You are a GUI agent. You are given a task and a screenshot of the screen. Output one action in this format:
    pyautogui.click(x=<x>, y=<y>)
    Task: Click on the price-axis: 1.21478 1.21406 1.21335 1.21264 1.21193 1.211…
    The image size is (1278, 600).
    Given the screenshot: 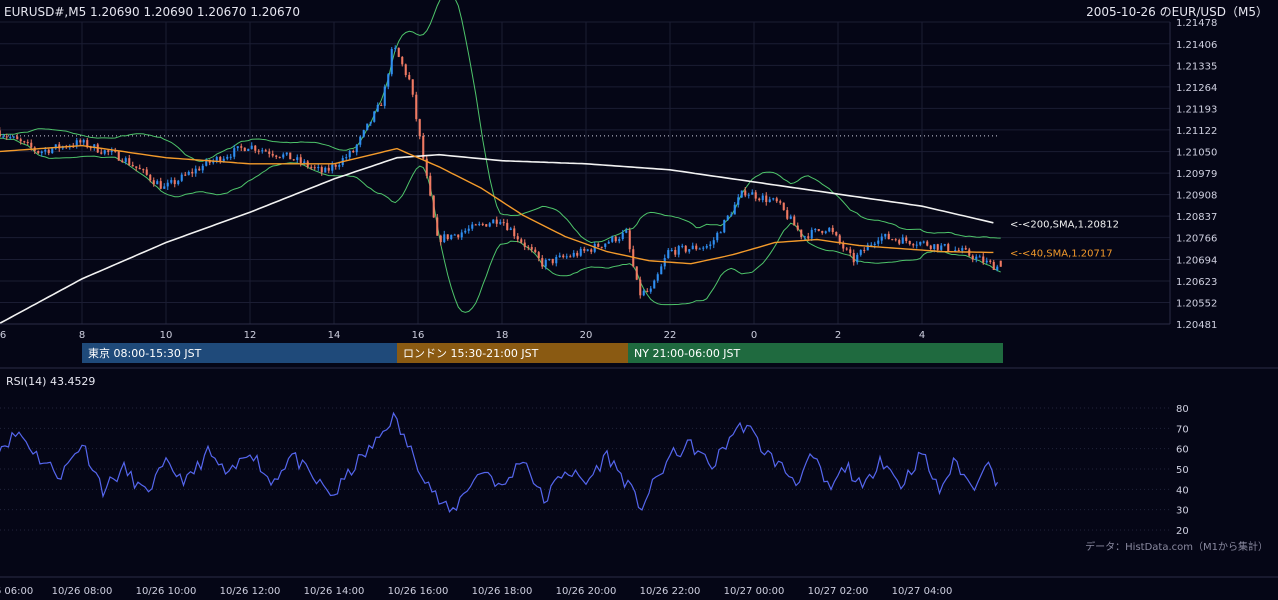 What is the action you would take?
    pyautogui.click(x=1193, y=174)
    